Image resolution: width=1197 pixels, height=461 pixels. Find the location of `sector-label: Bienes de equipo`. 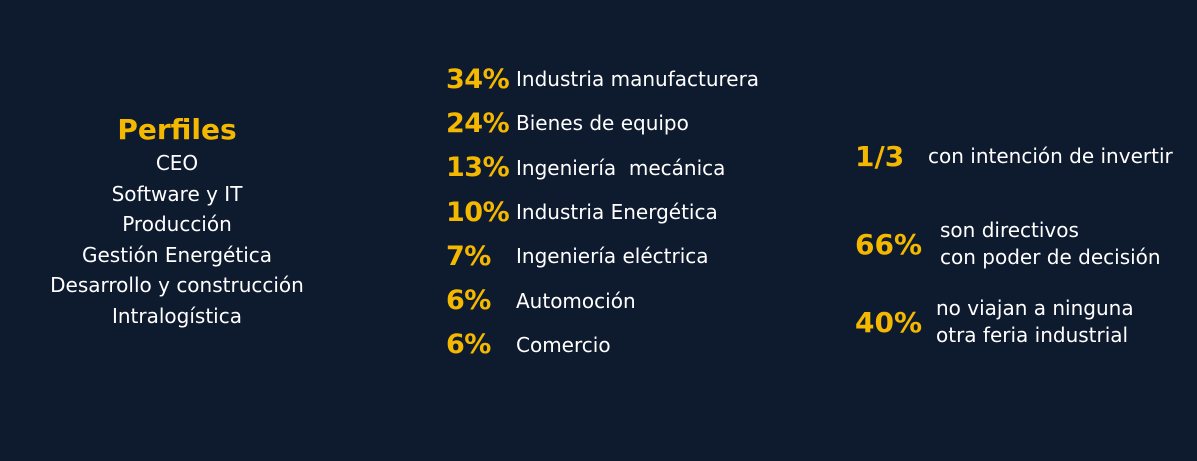

sector-label: Bienes de equipo is located at coordinates (602, 123).